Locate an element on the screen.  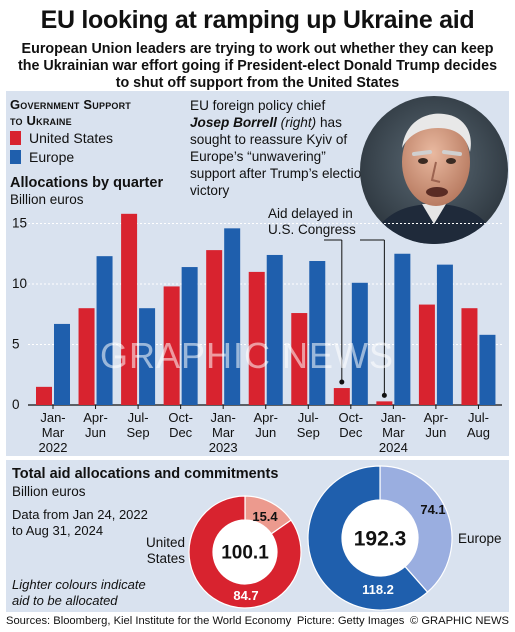
totals-title: Total aid allocations and commitments is located at coordinates (145, 474).